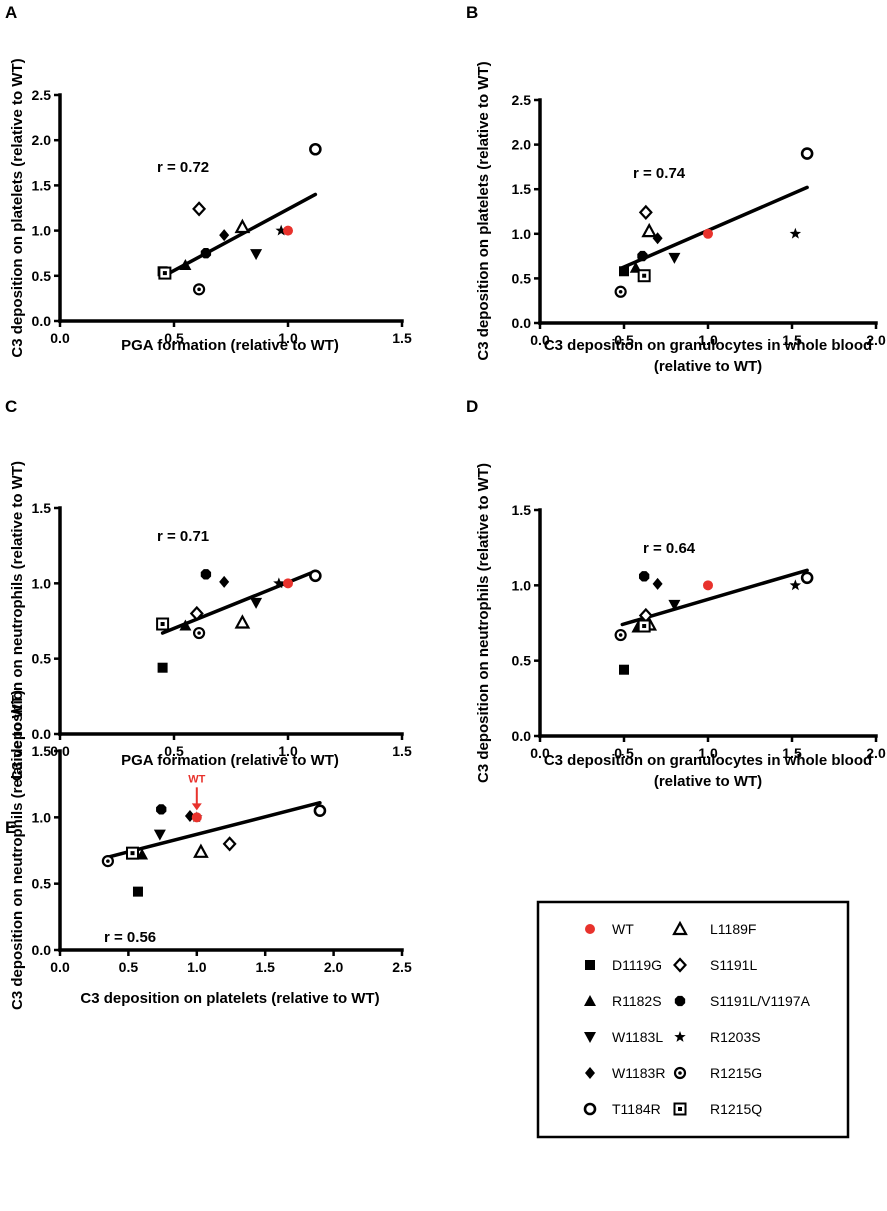 The width and height of the screenshot is (887, 1211). Describe the element at coordinates (60, 967) in the screenshot. I see `x-tick-label-e: 0.0` at that location.